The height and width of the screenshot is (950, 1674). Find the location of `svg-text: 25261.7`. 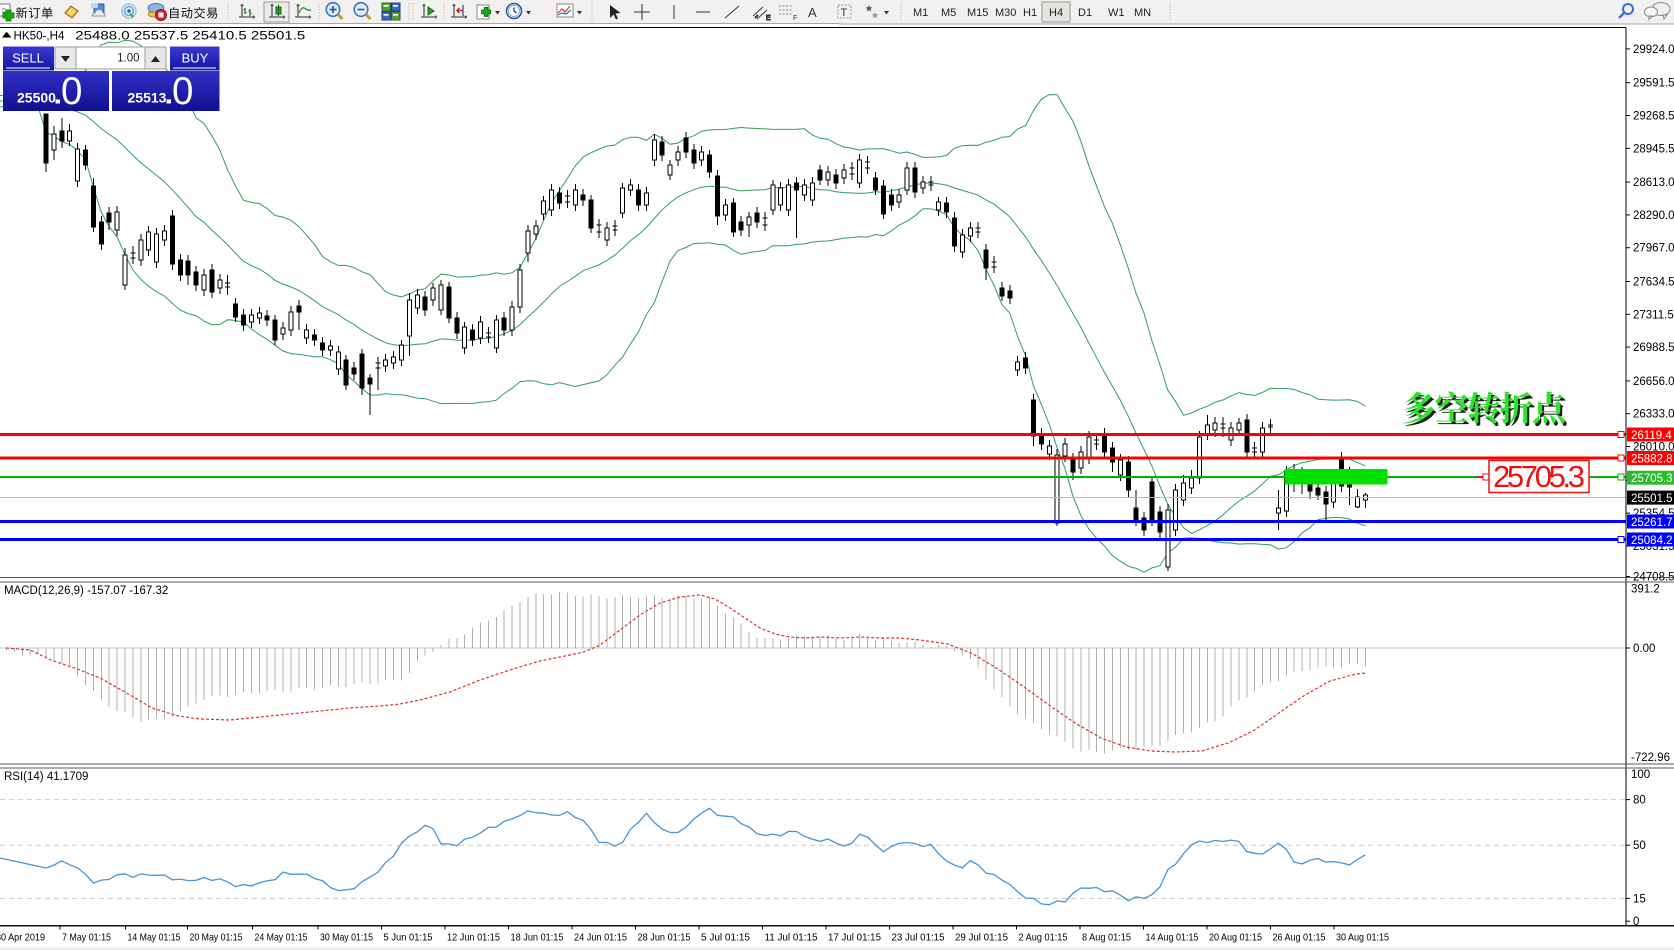

svg-text: 25261.7 is located at coordinates (1652, 523).